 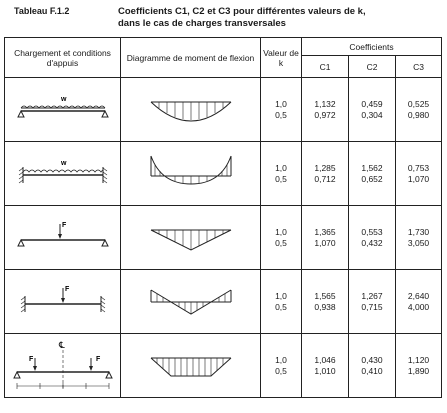 What do you see at coordinates (418, 370) in the screenshot?
I see `c3-value: 1,890` at bounding box center [418, 370].